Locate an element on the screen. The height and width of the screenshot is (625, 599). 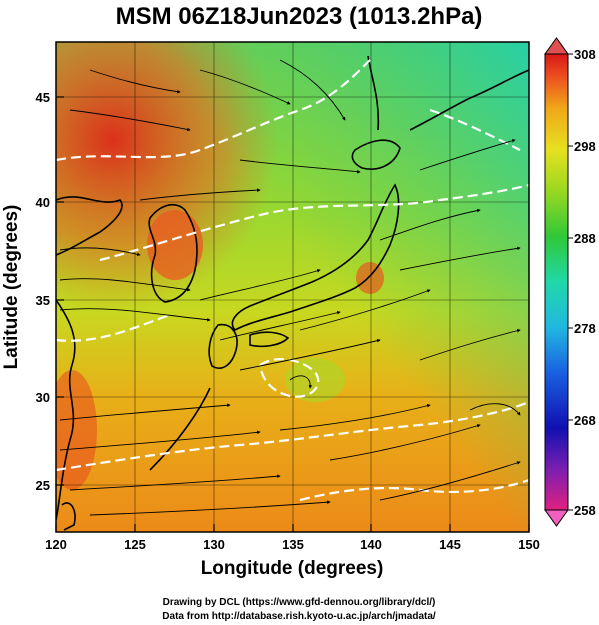
warm-patch-kanto is located at coordinates (370, 278).